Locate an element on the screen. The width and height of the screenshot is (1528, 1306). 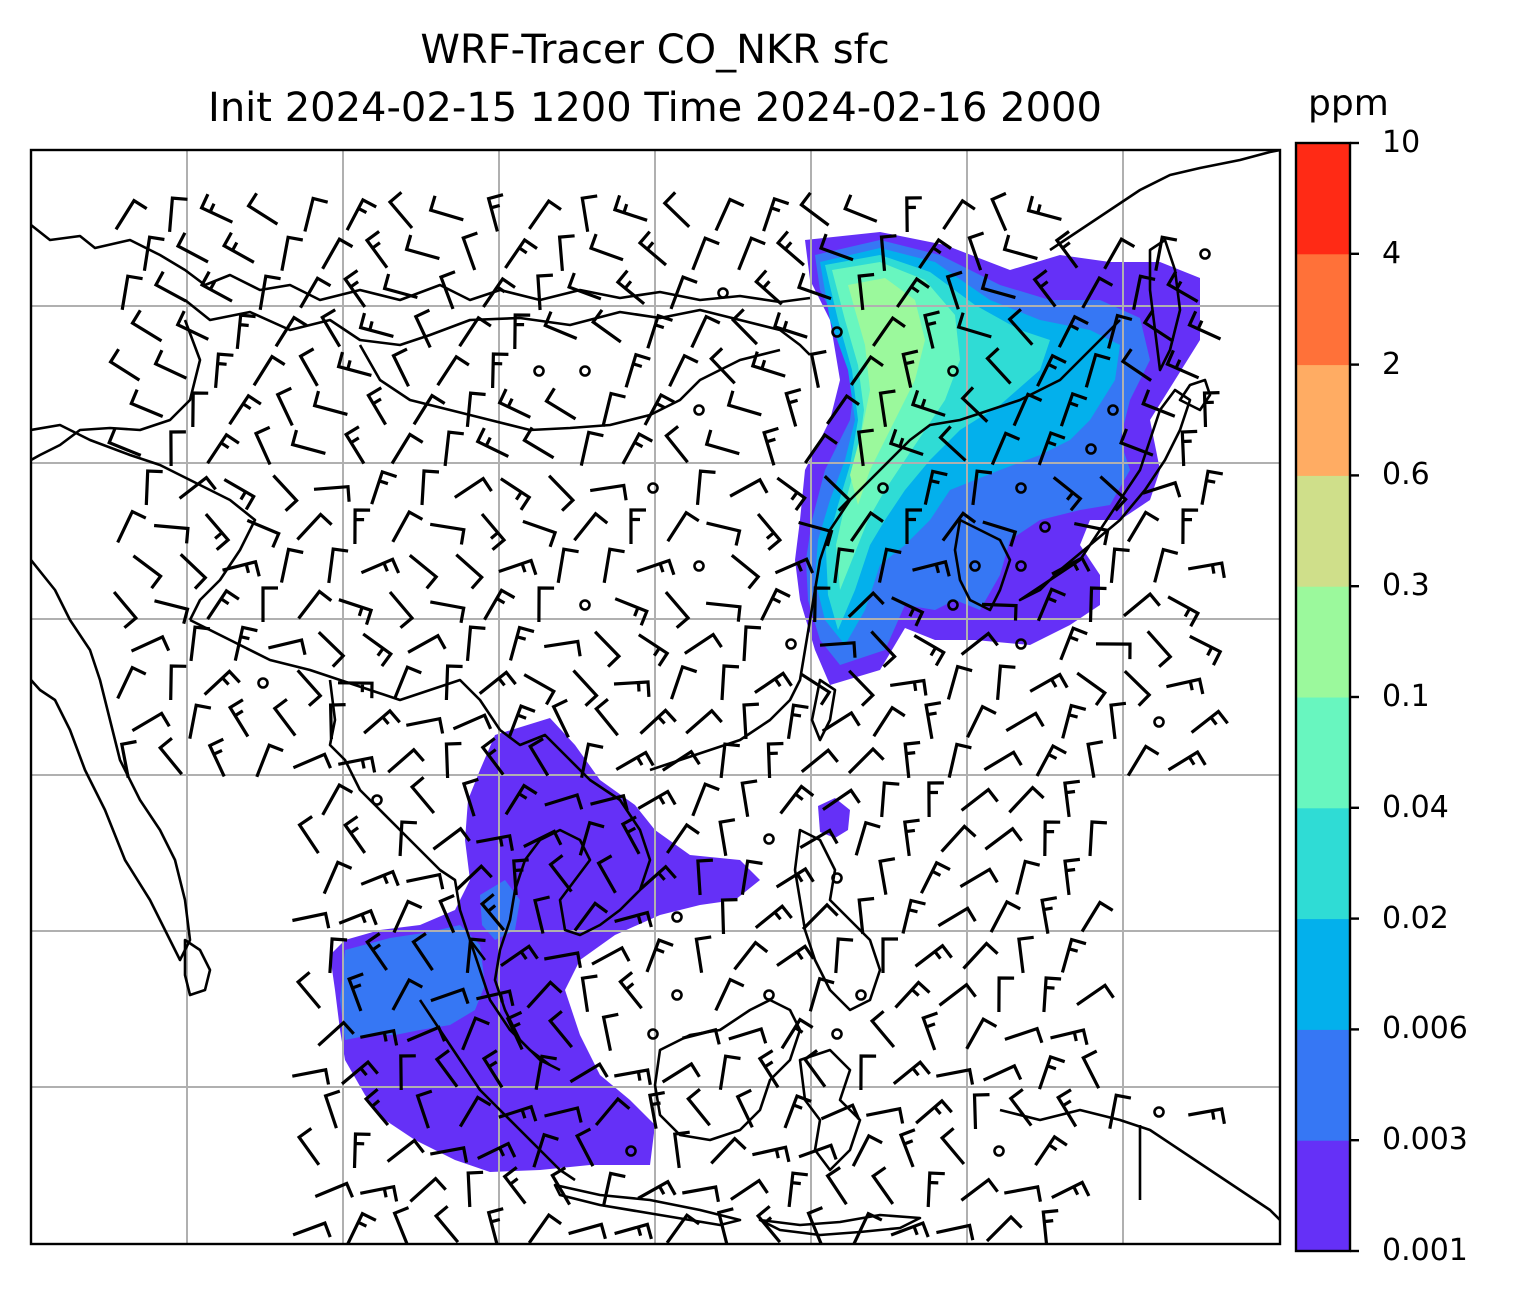
colorbar-segment is located at coordinates (1323, 199).